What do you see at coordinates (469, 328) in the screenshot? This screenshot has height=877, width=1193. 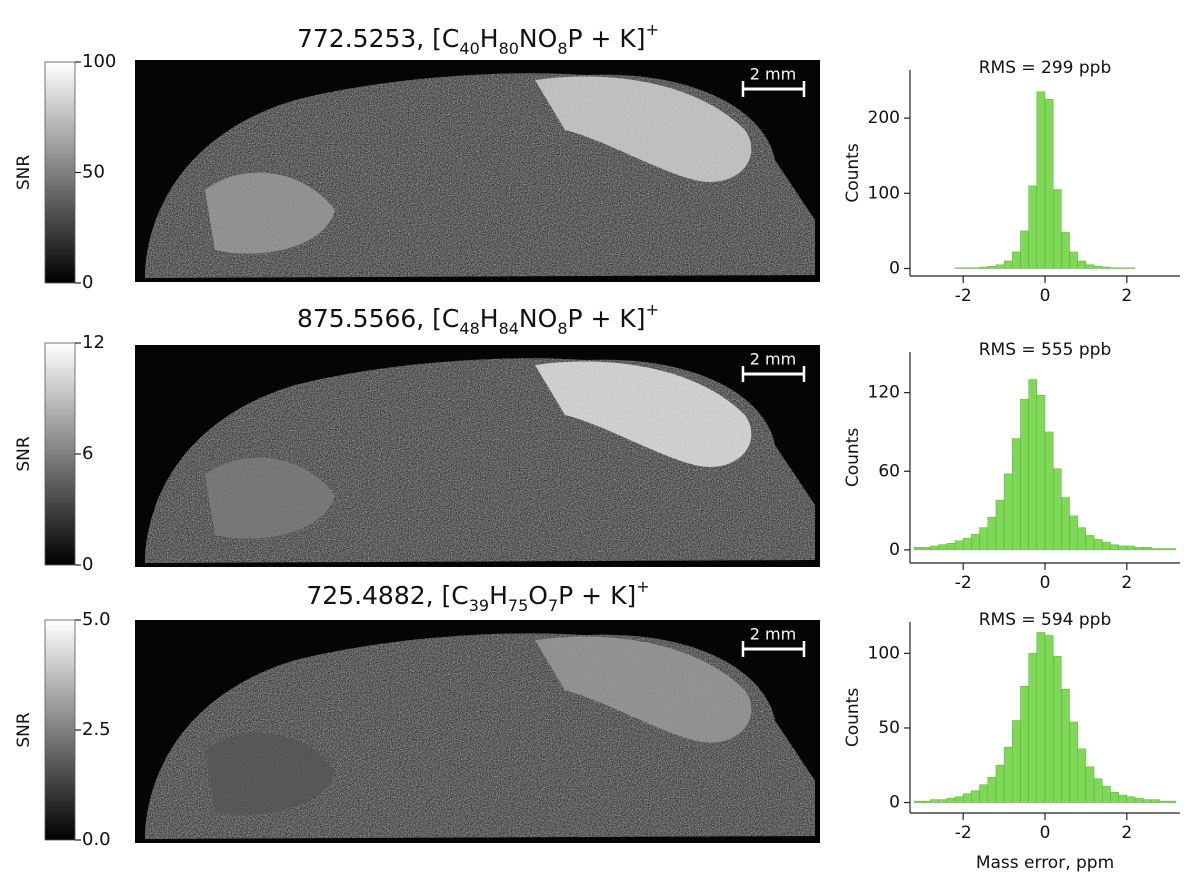 I see `title-part: 48` at bounding box center [469, 328].